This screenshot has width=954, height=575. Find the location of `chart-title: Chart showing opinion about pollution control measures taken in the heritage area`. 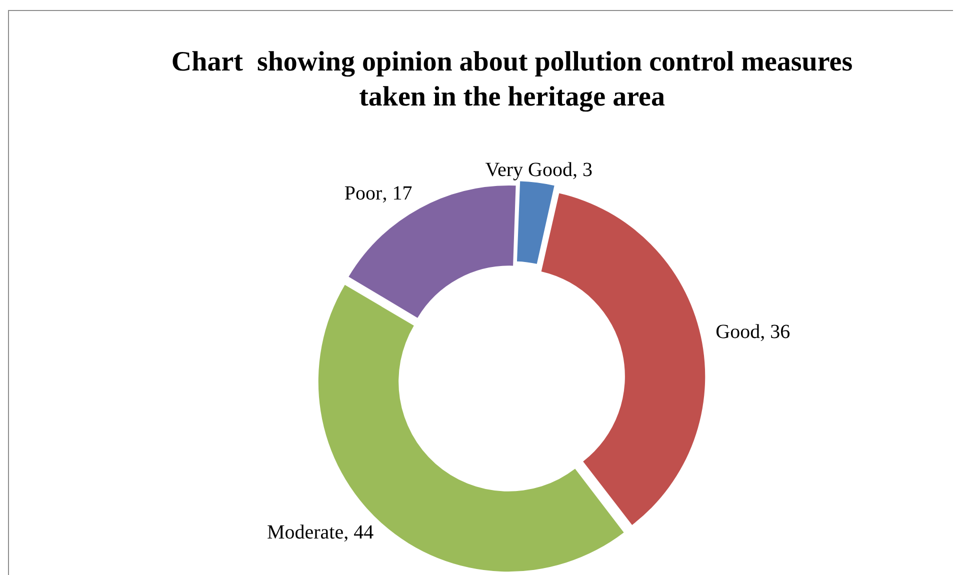

chart-title: Chart showing opinion about pollution control measures taken in the heritage area is located at coordinates (512, 79).